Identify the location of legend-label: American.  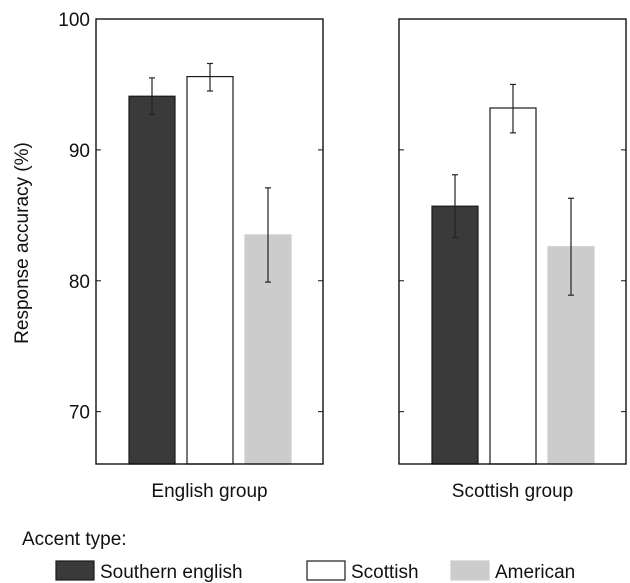
(535, 572).